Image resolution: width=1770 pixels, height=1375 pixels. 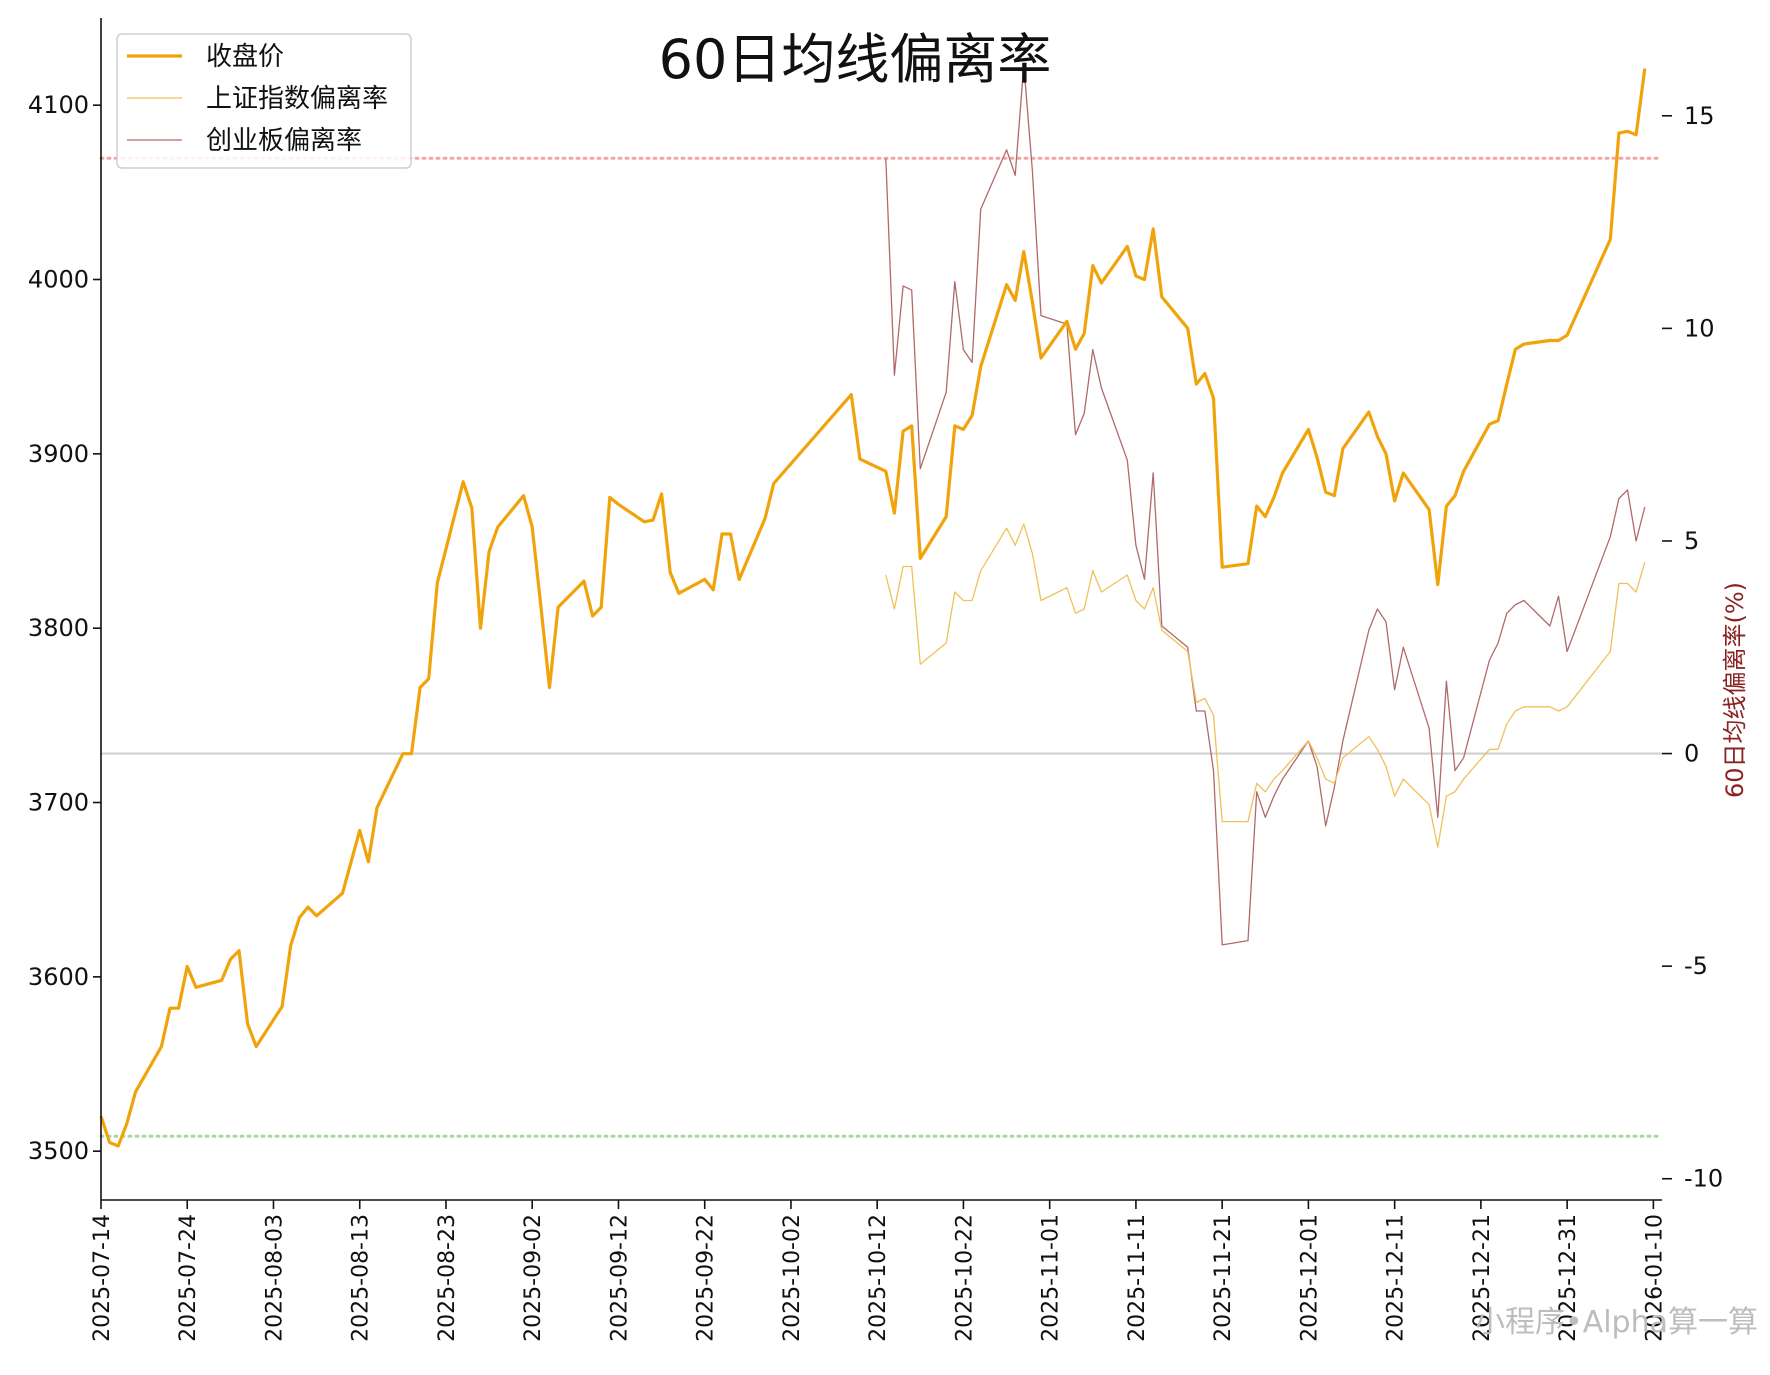 What do you see at coordinates (58, 977) in the screenshot?
I see `y-left-tick-label: 3600` at bounding box center [58, 977].